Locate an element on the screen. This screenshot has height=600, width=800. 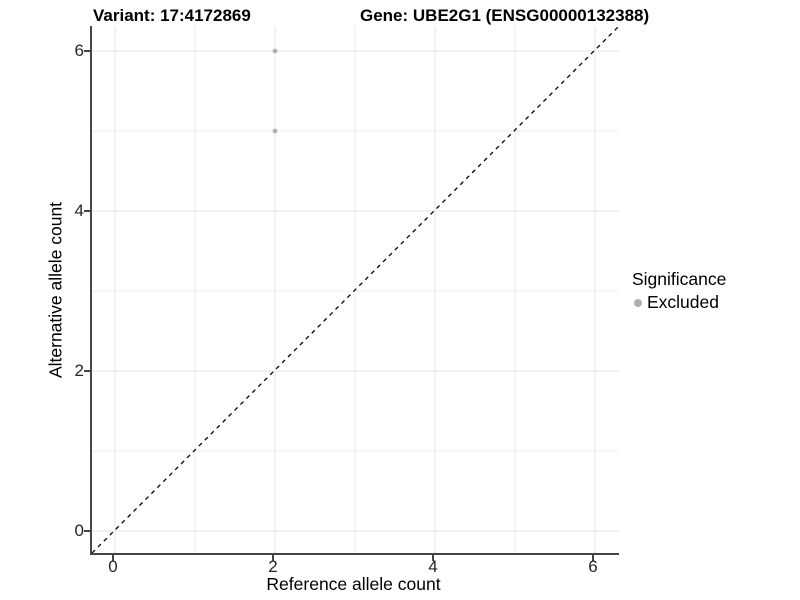
y-tick-label: 4 is located at coordinates (79, 210).